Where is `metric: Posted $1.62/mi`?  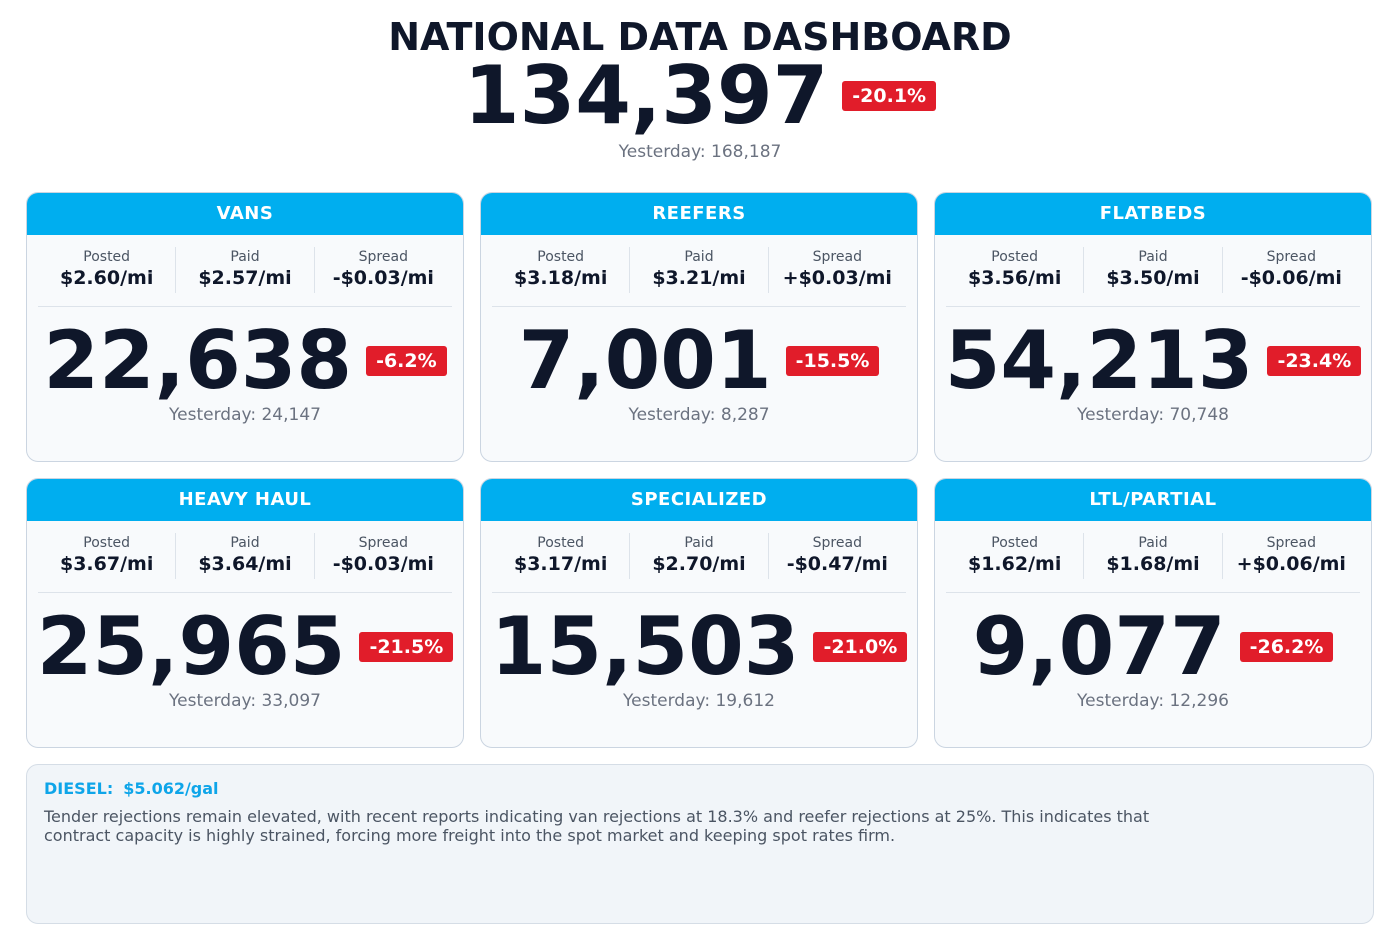 metric: Posted $1.62/mi is located at coordinates (1014, 562).